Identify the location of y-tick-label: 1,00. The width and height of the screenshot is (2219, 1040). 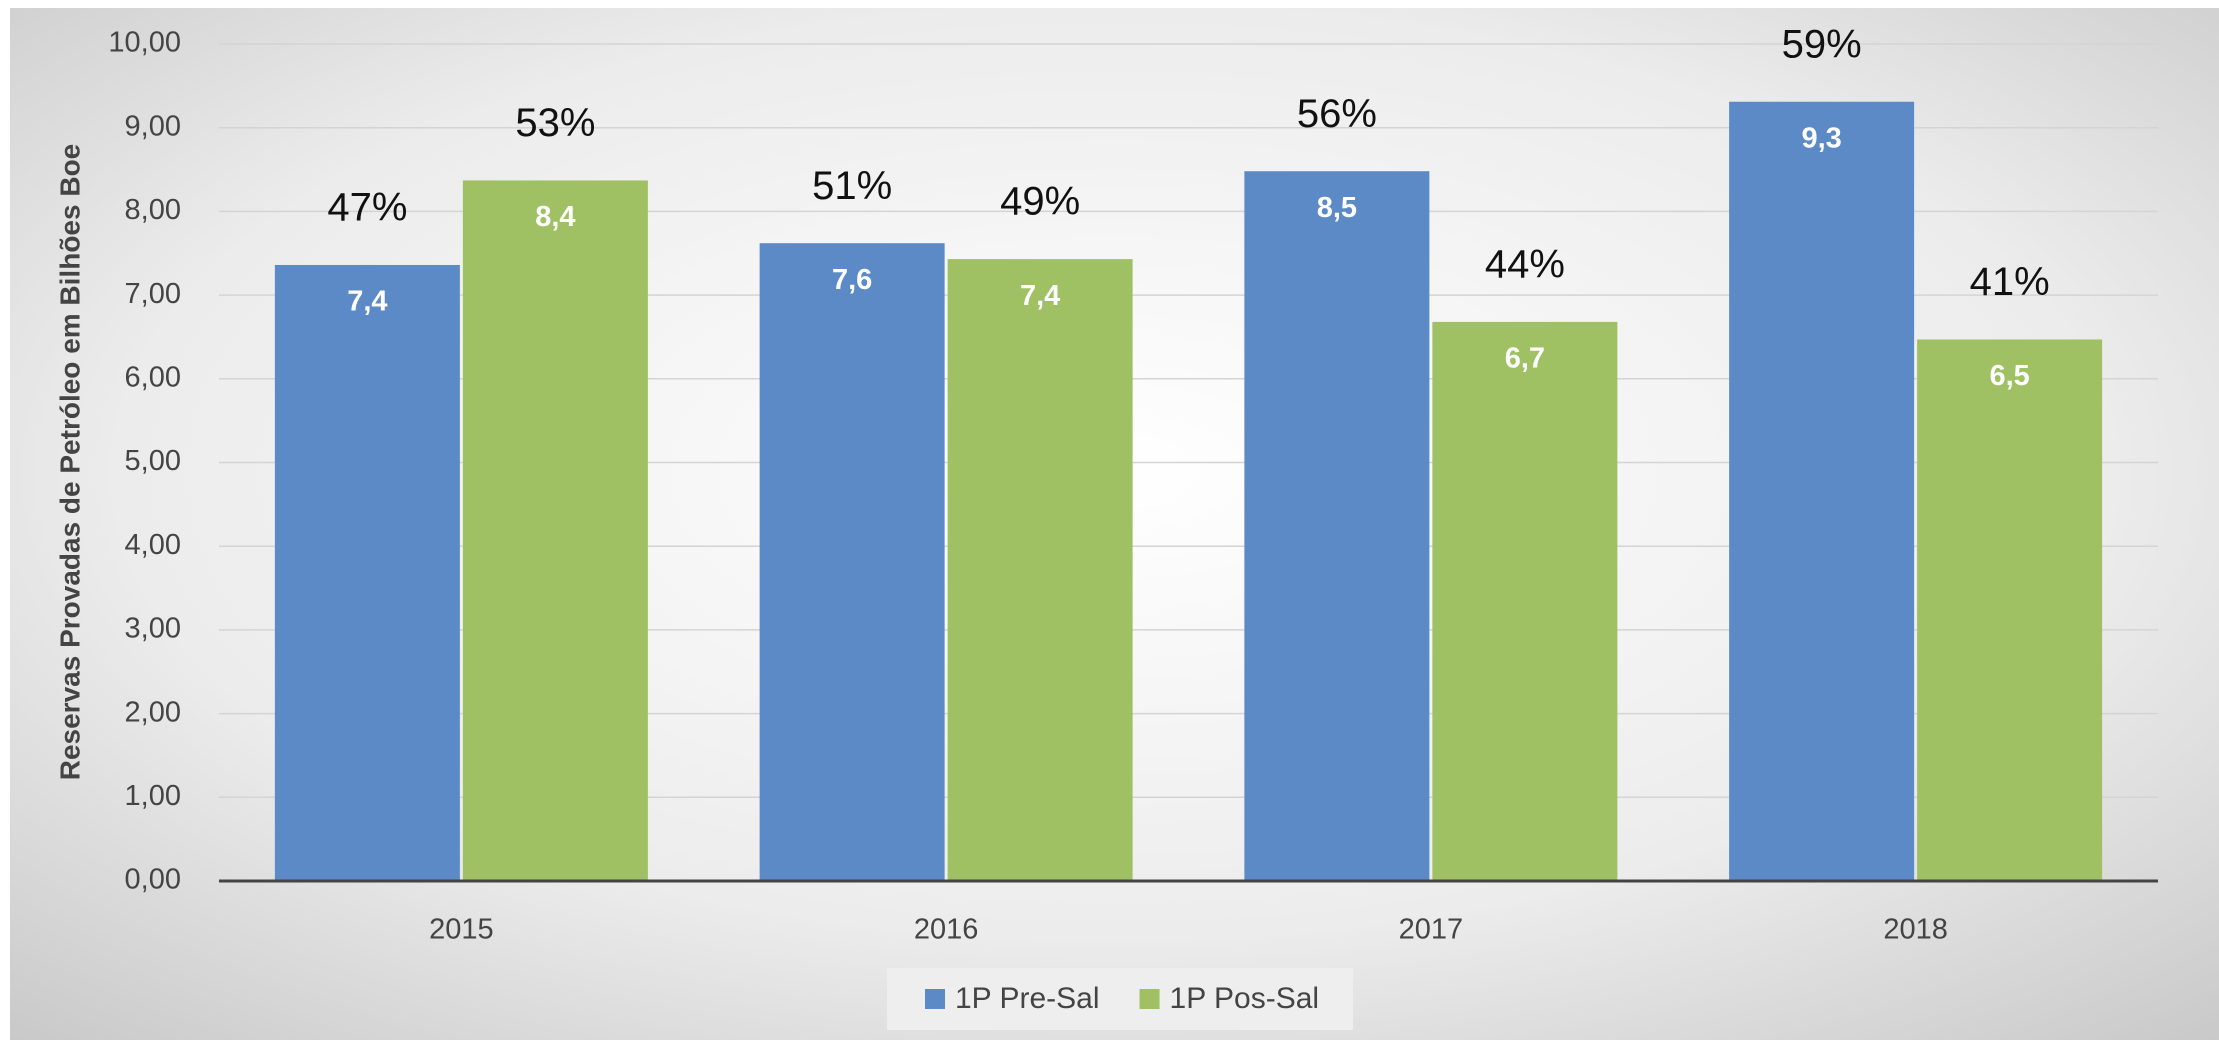
(153, 796).